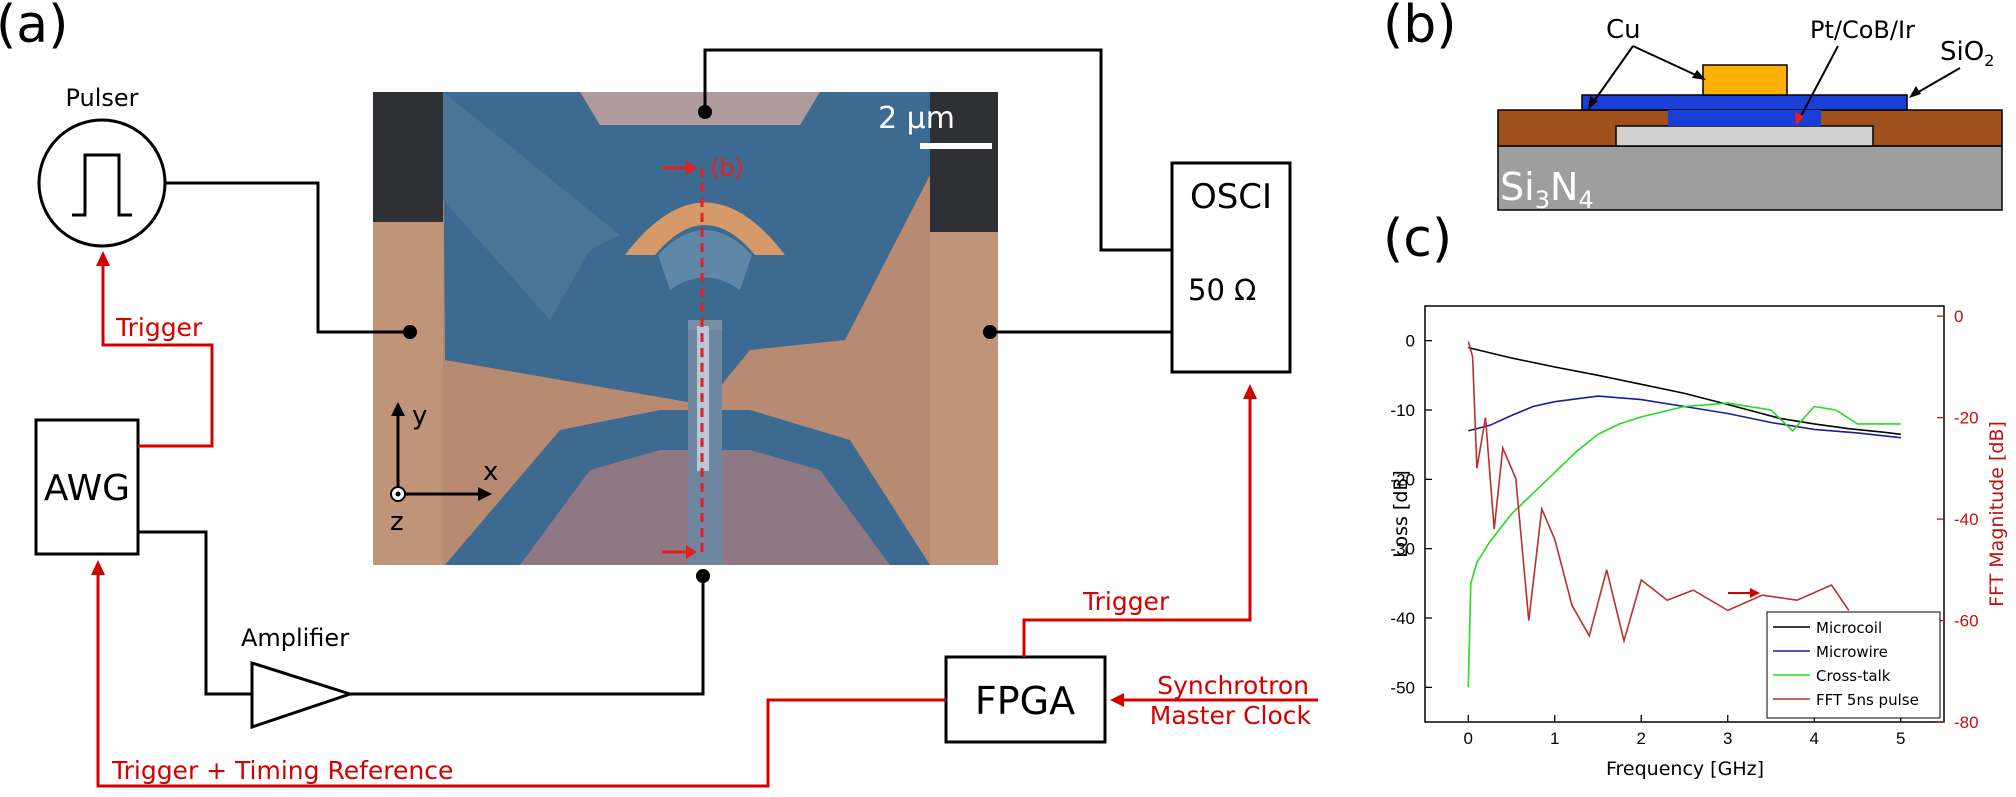 This screenshot has width=2016, height=797. I want to click on y-right-tick-label: 0, so click(1958, 316).